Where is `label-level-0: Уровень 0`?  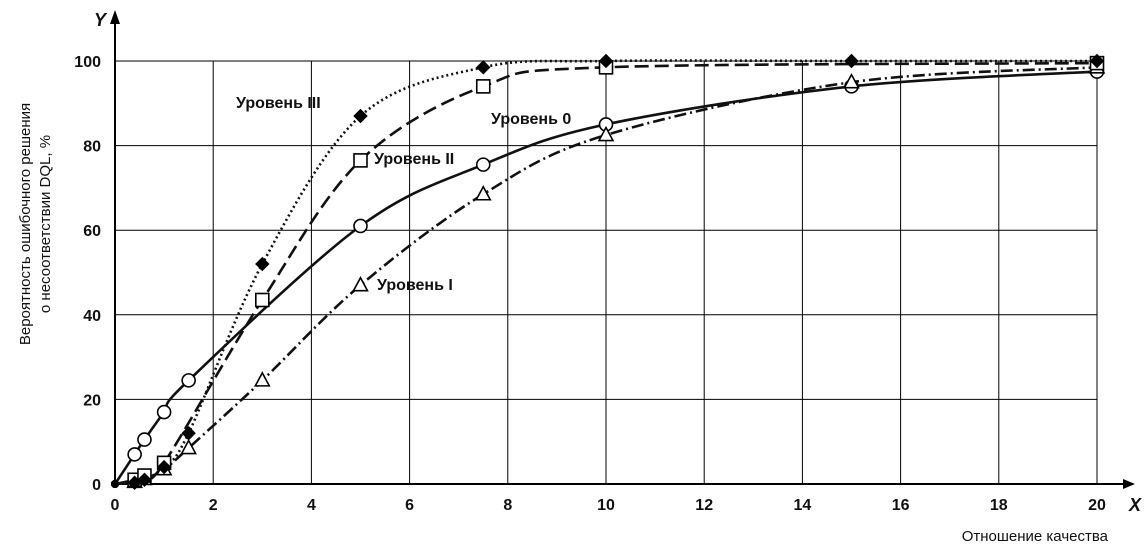
label-level-0: Уровень 0 is located at coordinates (531, 119).